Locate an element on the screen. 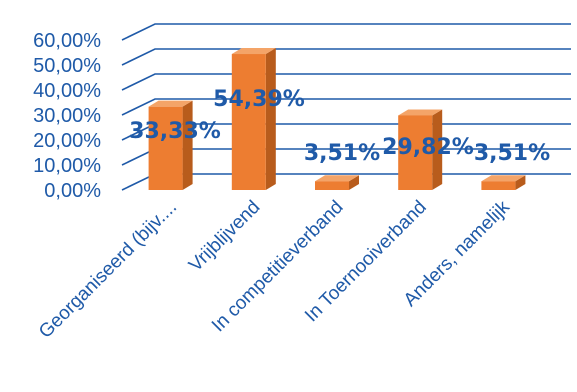  data-label: 54,39% is located at coordinates (259, 99).